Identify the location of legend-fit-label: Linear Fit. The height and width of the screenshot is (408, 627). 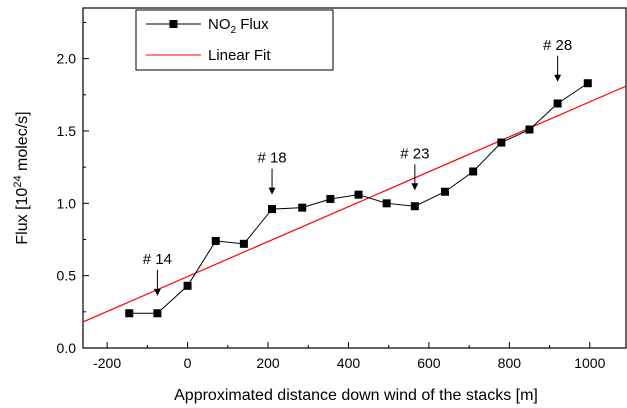
(239, 55).